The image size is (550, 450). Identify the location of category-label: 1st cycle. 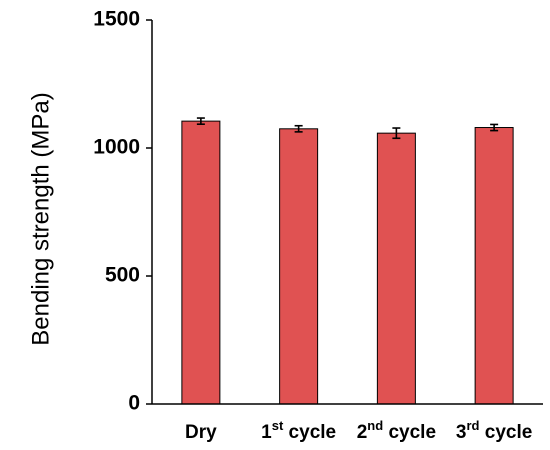
(298, 430).